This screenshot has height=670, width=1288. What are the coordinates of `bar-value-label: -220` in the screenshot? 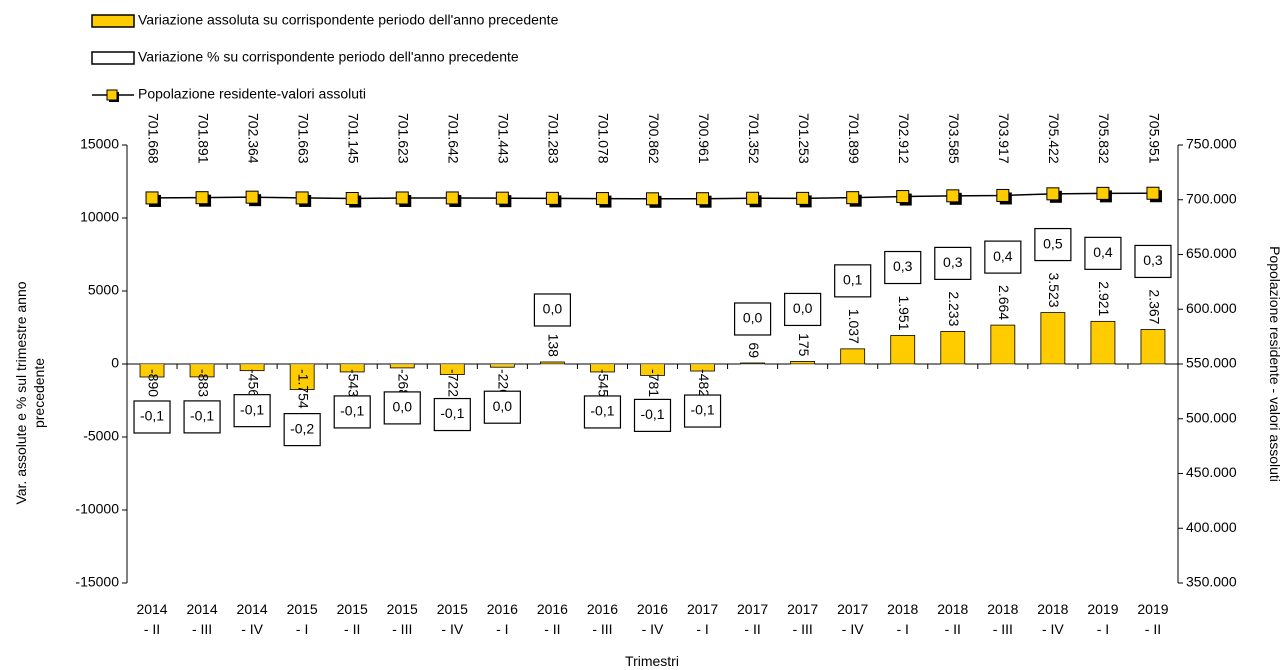 It's located at (504, 383).